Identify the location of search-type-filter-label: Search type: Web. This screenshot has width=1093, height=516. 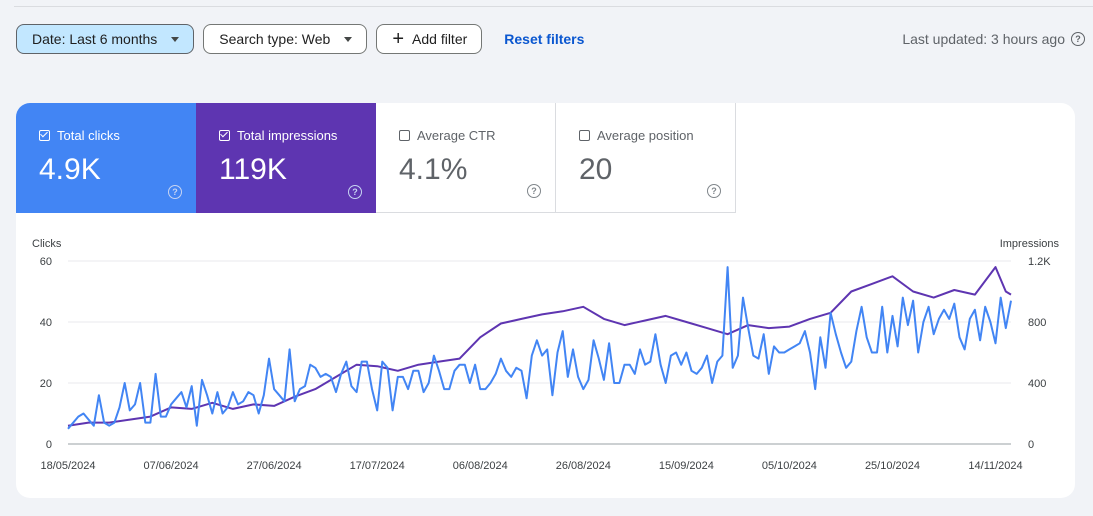
(275, 39).